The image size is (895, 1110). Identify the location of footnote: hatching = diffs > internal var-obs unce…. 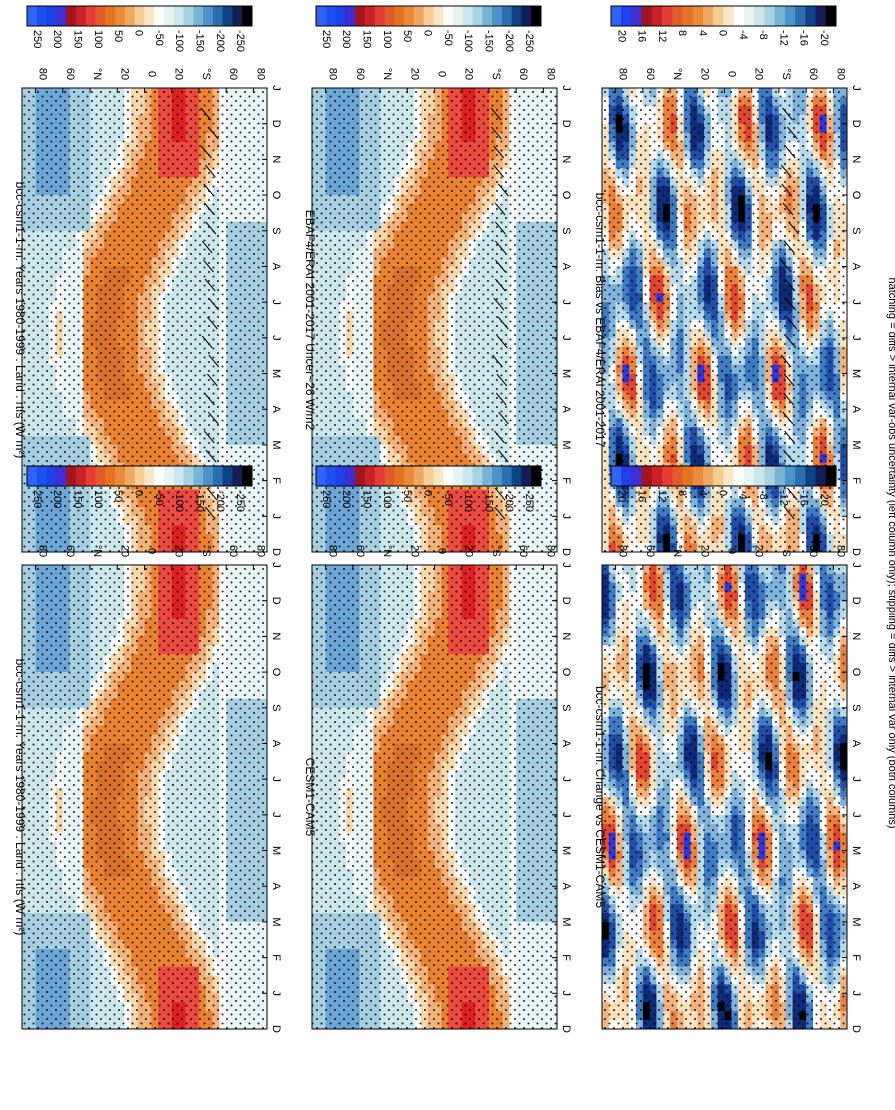
(890, 552).